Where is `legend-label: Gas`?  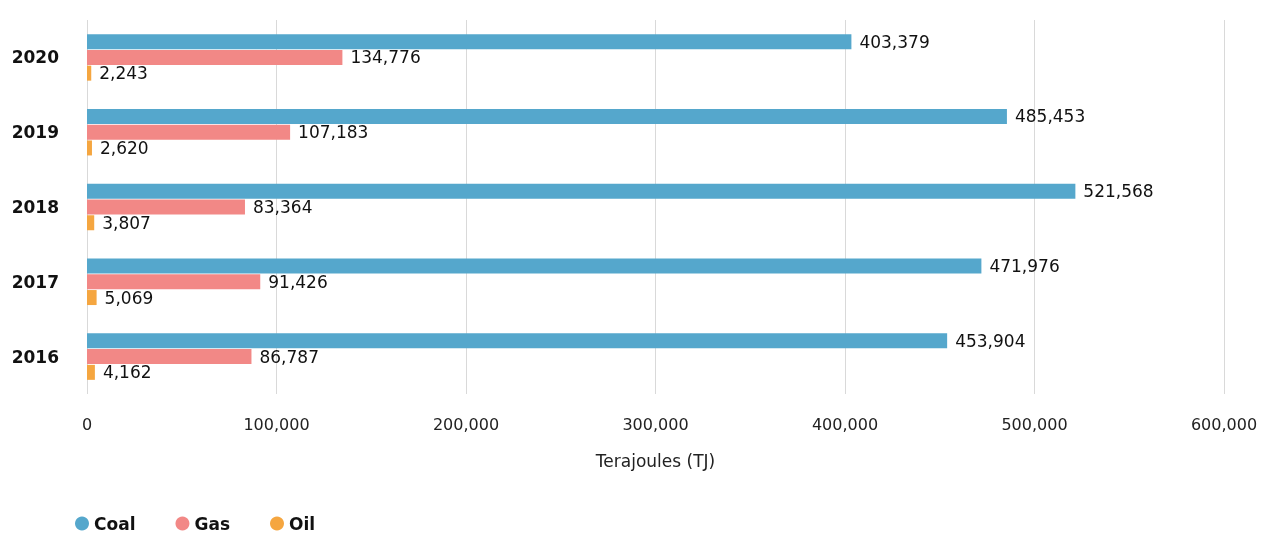 legend-label: Gas is located at coordinates (212, 523).